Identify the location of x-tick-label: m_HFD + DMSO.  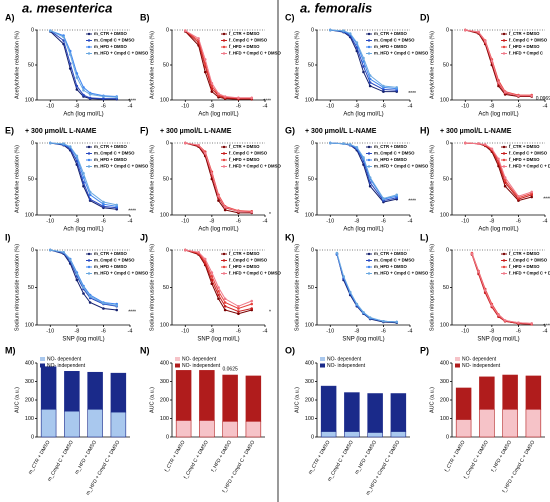
(366, 458).